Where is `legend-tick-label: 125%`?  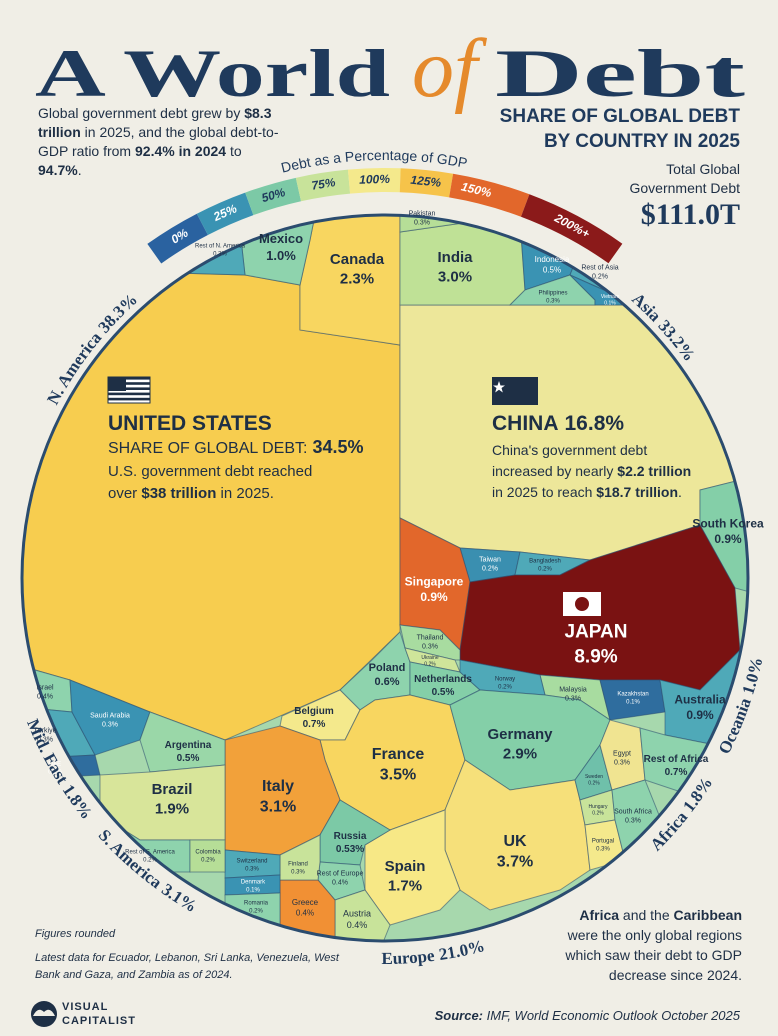
legend-tick-label: 125% is located at coordinates (426, 181).